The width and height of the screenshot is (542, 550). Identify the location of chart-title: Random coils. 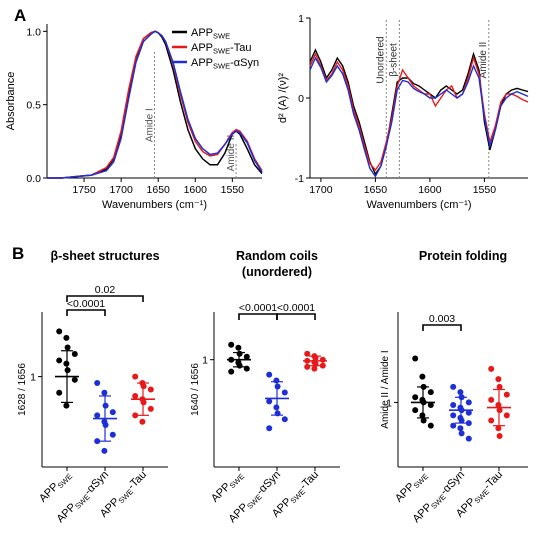
(277, 256).